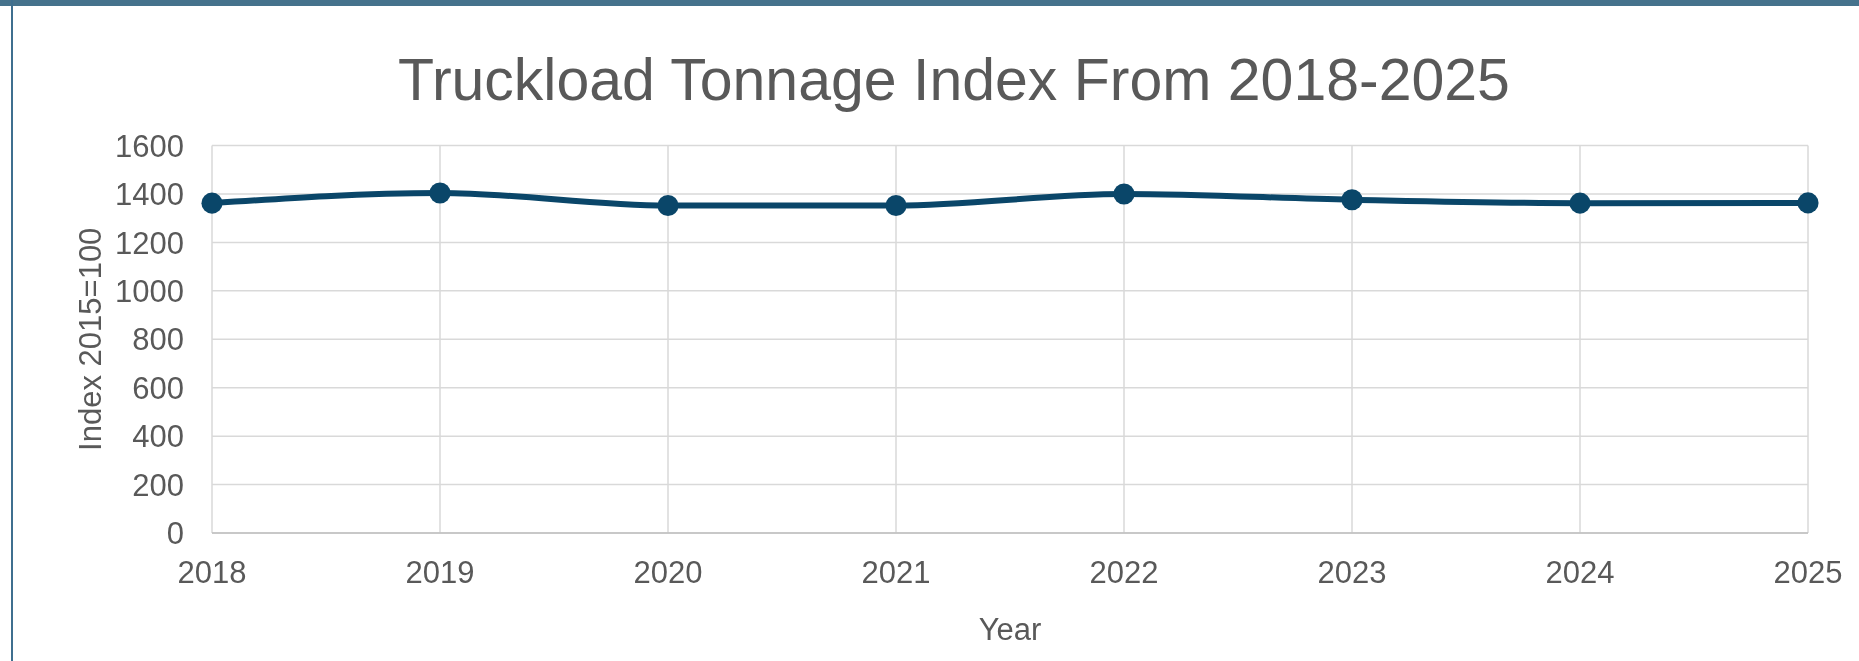 This screenshot has height=661, width=1859. What do you see at coordinates (149, 243) in the screenshot?
I see `y-tick-label: 1200` at bounding box center [149, 243].